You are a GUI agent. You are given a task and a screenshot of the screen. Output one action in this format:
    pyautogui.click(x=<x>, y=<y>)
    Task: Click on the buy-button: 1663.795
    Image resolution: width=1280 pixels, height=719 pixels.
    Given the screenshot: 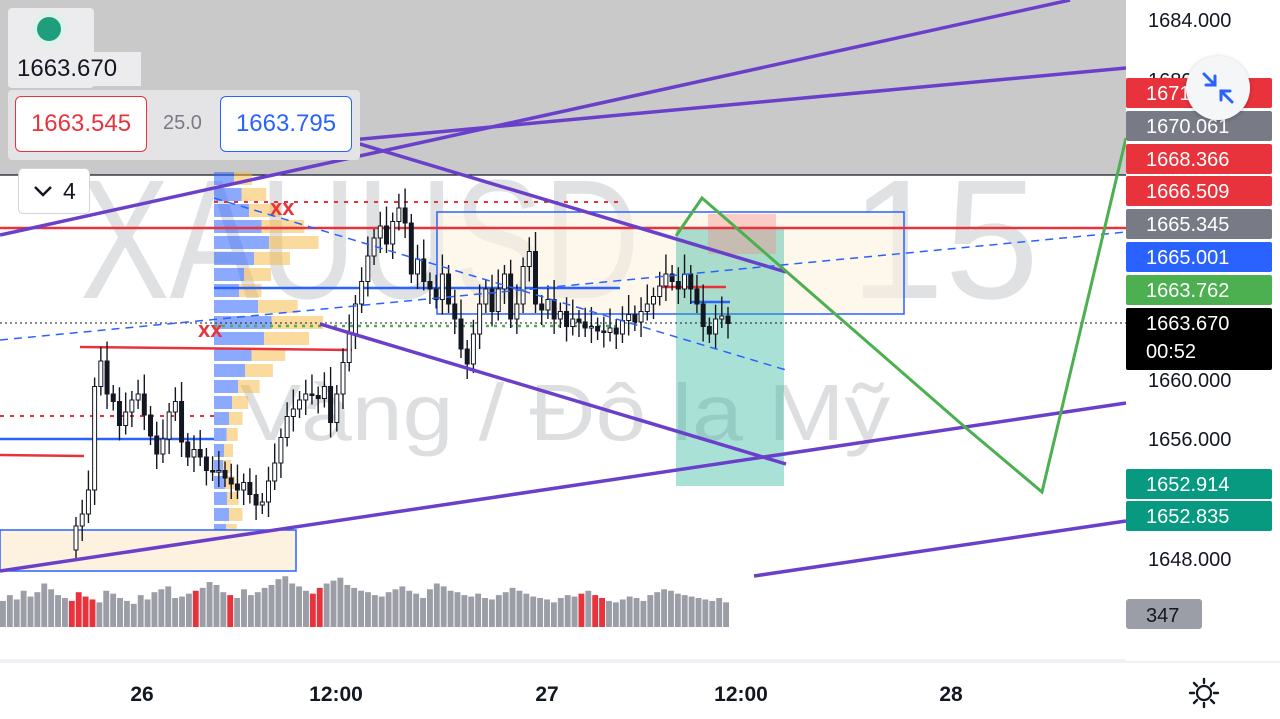 What is the action you would take?
    pyautogui.click(x=286, y=124)
    